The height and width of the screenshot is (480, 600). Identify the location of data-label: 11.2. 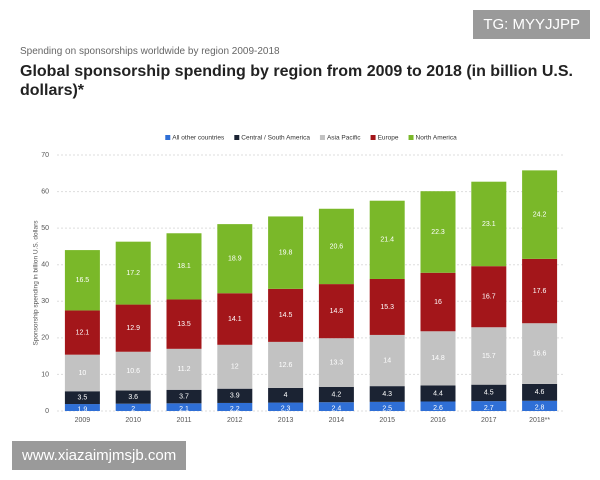
(183, 369).